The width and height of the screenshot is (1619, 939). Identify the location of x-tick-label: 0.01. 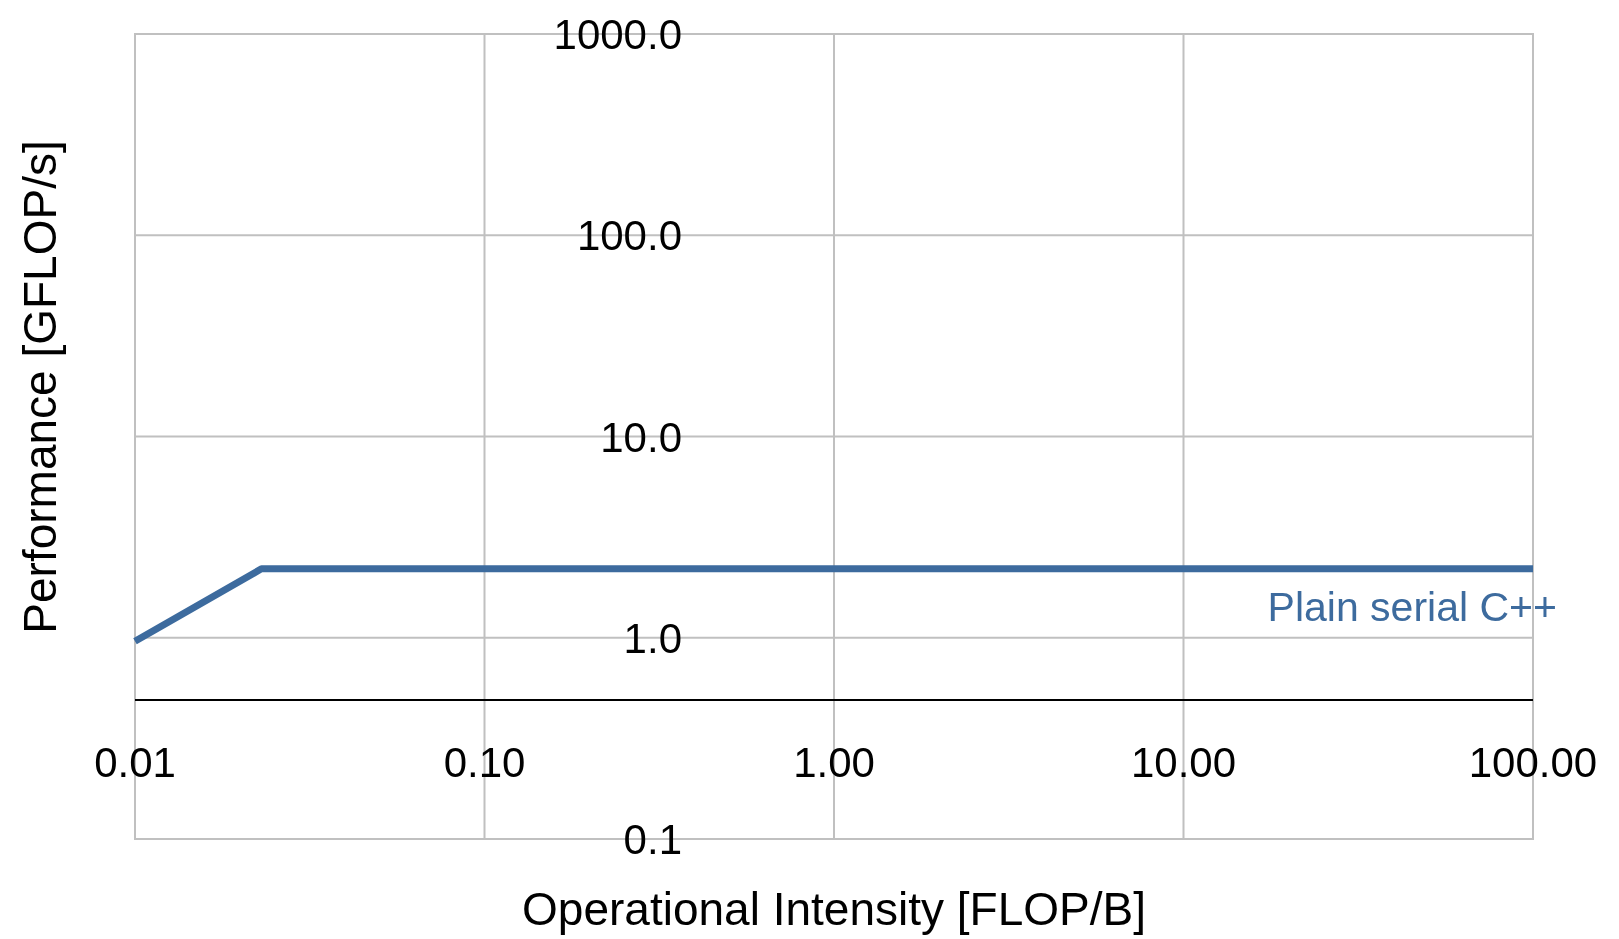
(135, 762).